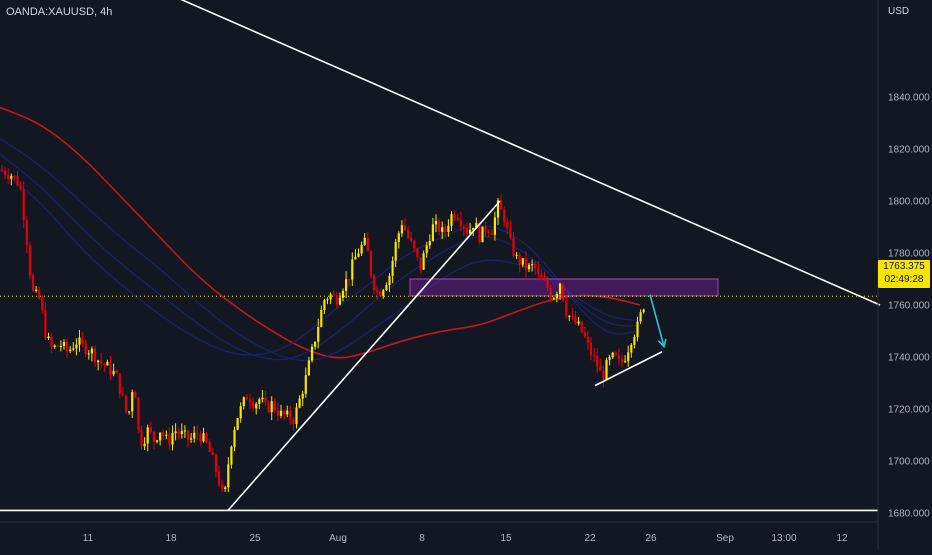  I want to click on x-tick-label: 18, so click(171, 538).